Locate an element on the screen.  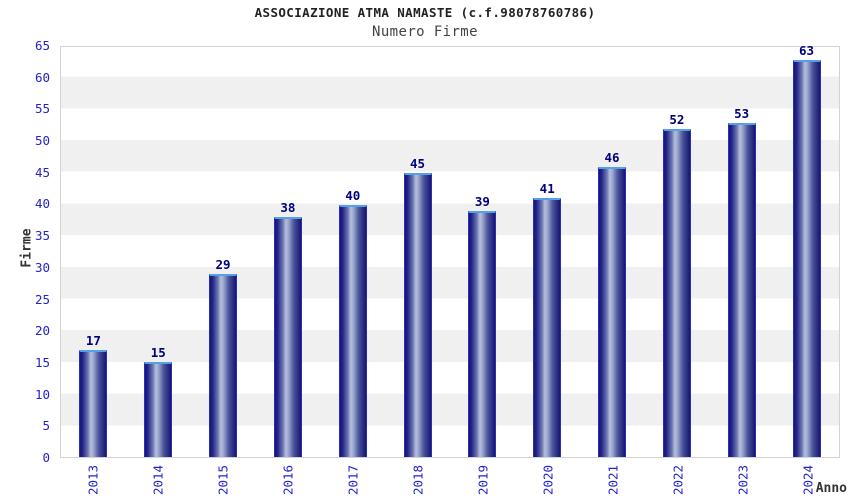
x-tick-label: 2021 is located at coordinates (612, 480).